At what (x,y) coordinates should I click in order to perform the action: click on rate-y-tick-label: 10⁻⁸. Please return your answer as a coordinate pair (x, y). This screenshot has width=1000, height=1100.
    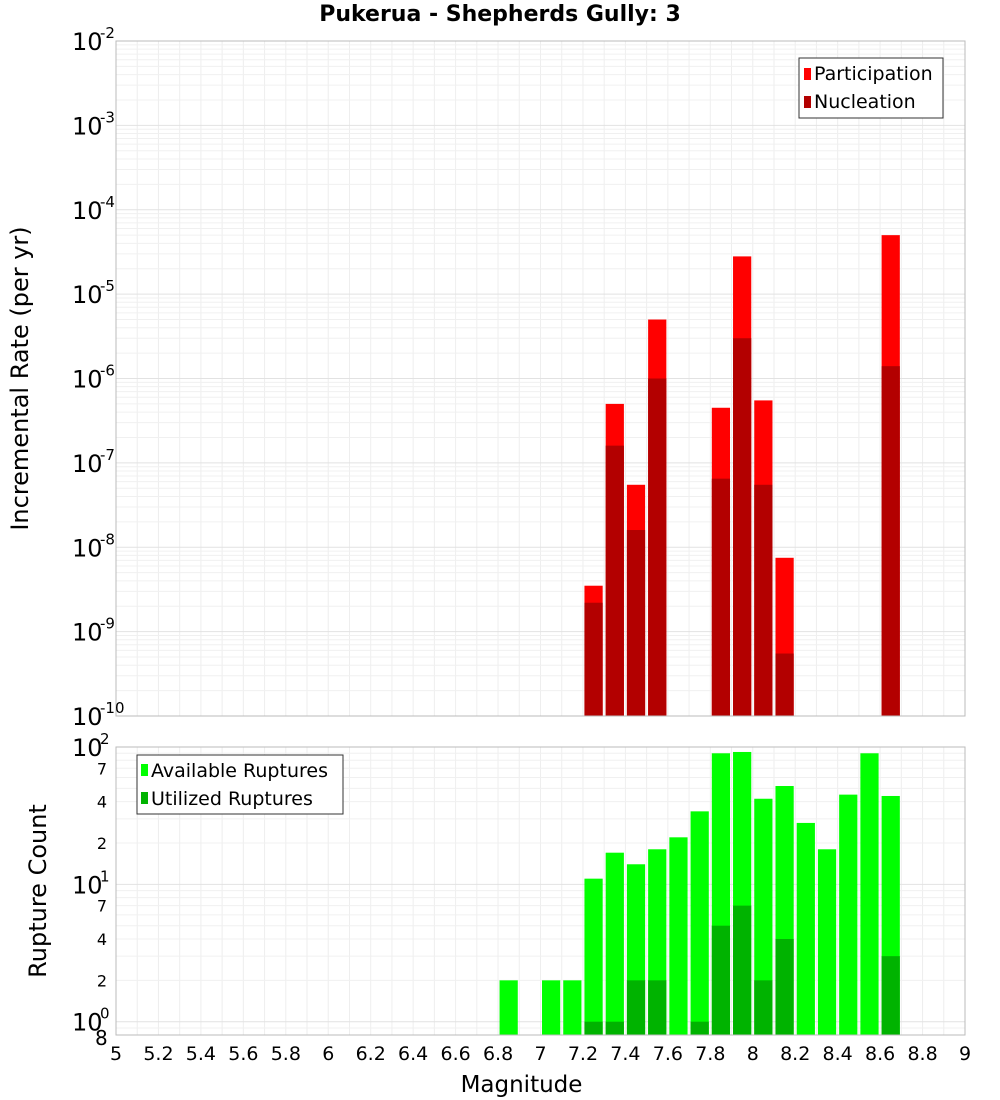
    Looking at the image, I should click on (93, 546).